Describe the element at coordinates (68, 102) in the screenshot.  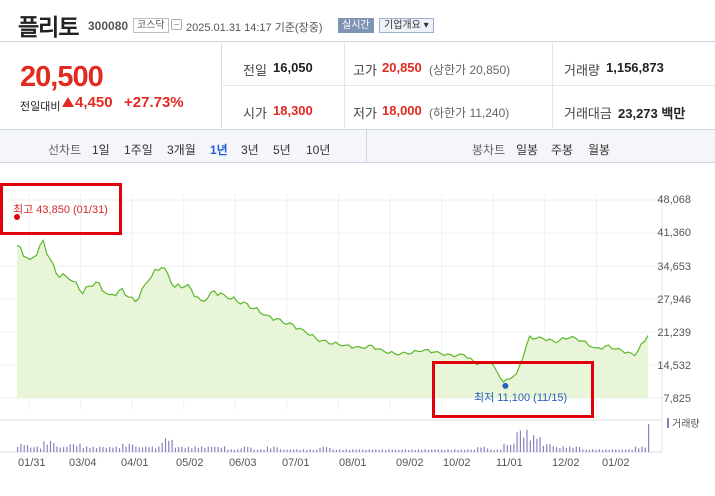
I see `up-triangle-icon` at that location.